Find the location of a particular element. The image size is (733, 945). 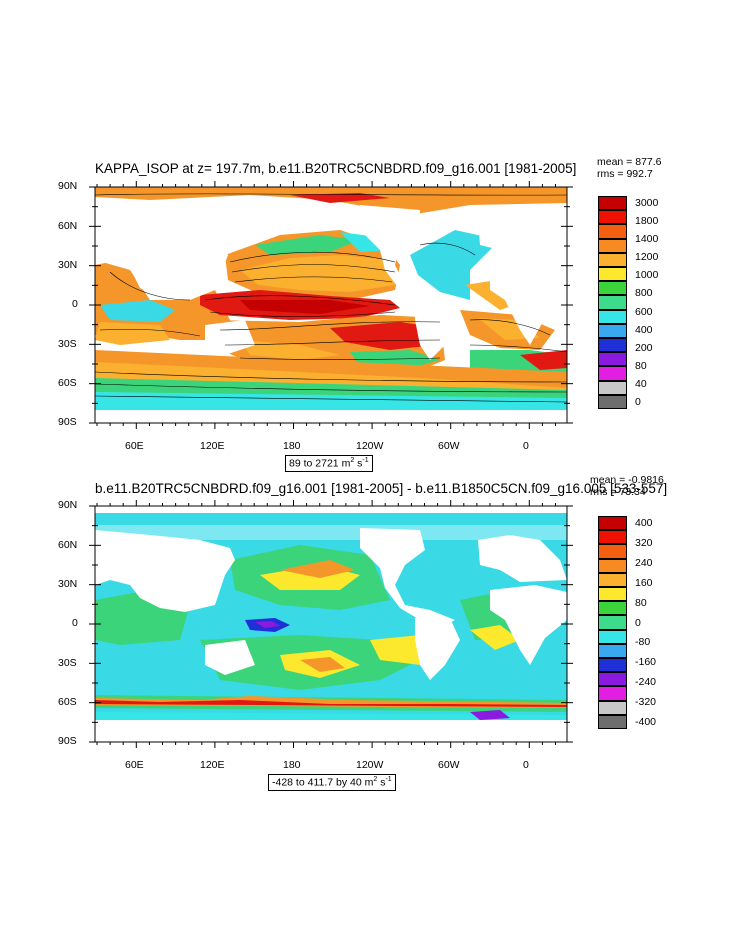

panel1-mean: mean = 877.6 is located at coordinates (629, 162).